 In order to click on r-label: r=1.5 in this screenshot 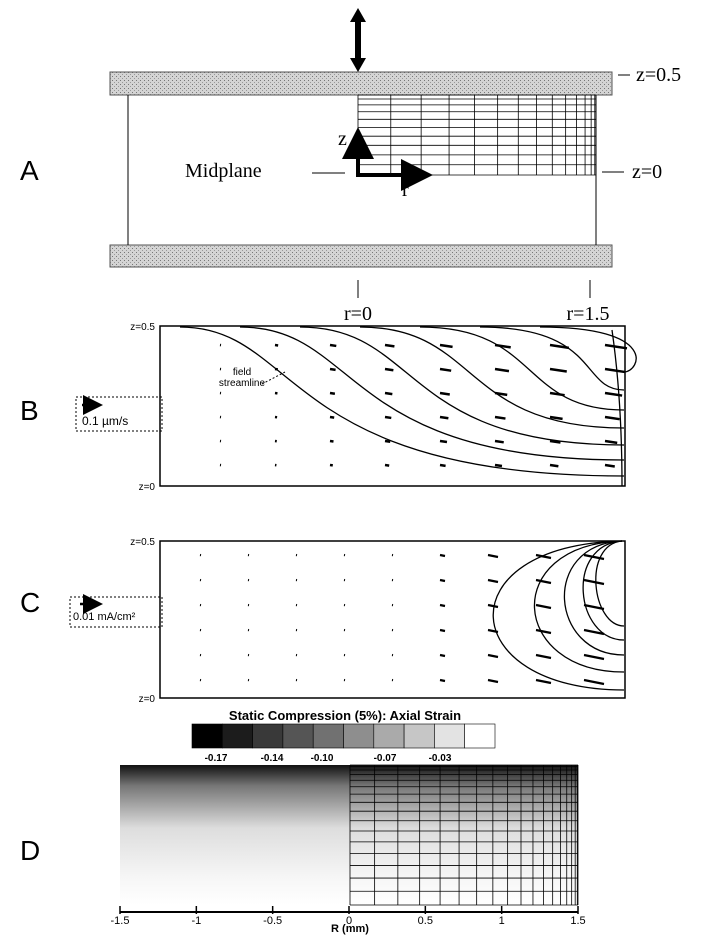, I will do `click(588, 314)`.